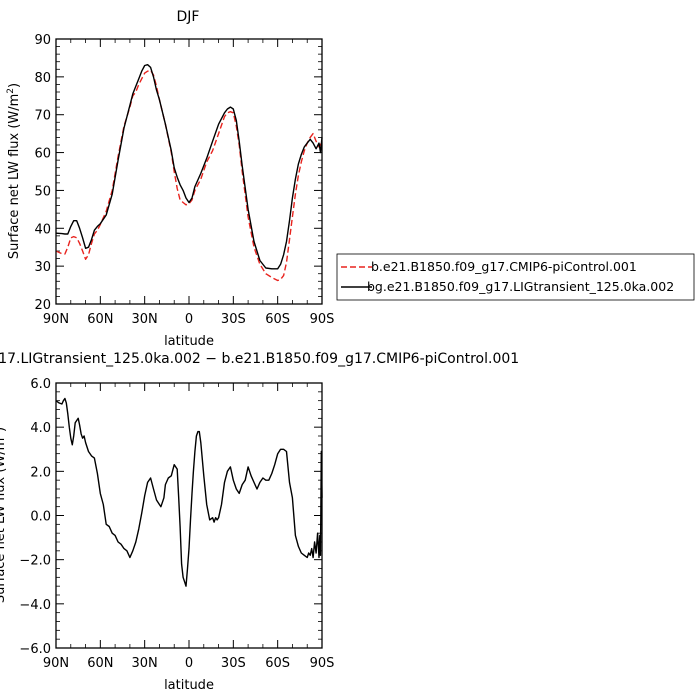 The image size is (700, 700). What do you see at coordinates (56, 663) in the screenshot?
I see `chart-bottom-x-tick-label: 90N` at bounding box center [56, 663].